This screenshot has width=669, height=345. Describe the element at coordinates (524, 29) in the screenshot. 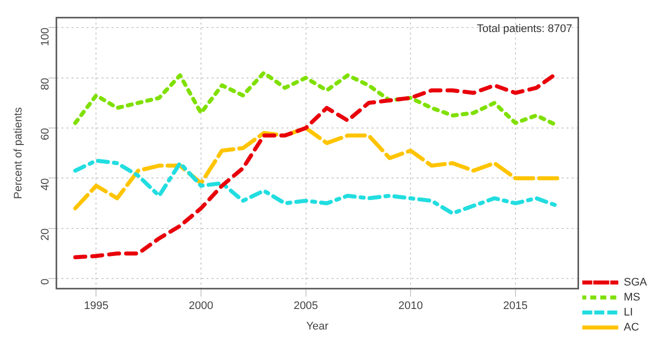

I see `annotation: Total patients: 8707` at that location.